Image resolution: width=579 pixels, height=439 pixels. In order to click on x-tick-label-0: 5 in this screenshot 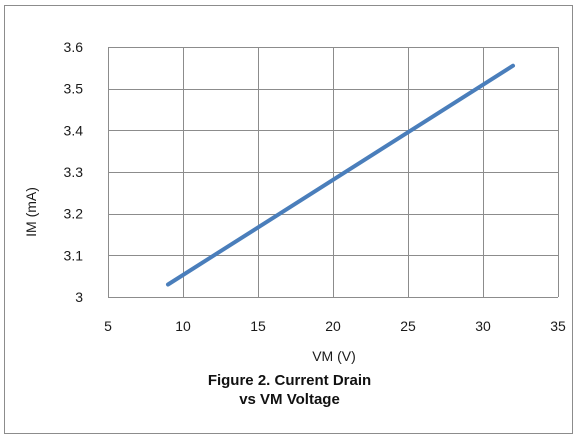, I will do `click(108, 326)`.